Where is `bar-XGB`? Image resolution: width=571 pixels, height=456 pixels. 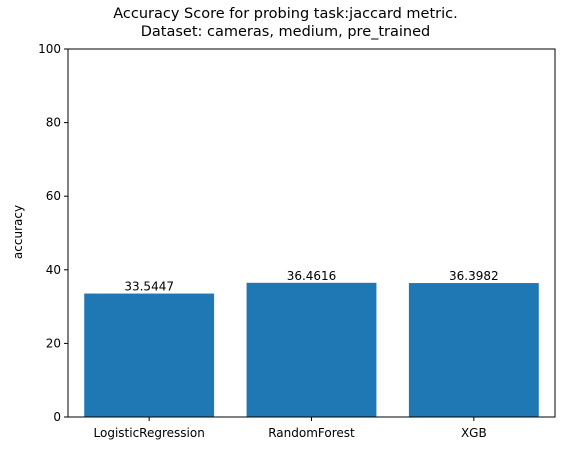 bar-XGB is located at coordinates (473, 350).